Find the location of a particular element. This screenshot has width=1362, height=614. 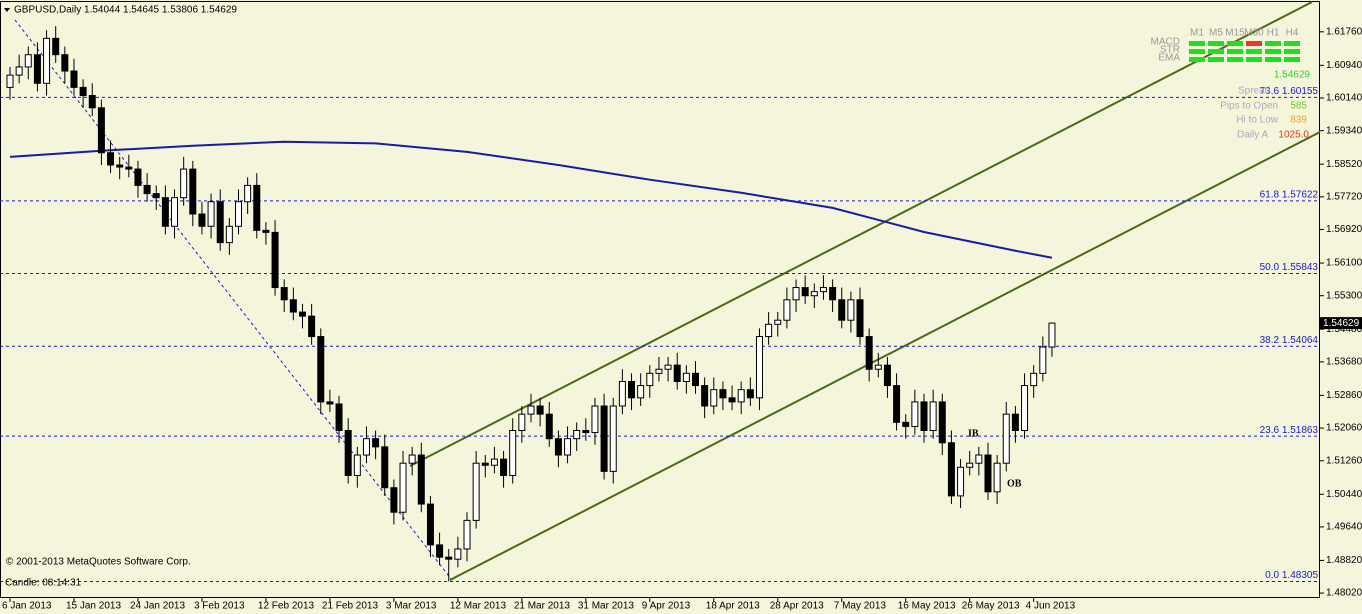

stat-label: Daily A is located at coordinates (1252, 135).